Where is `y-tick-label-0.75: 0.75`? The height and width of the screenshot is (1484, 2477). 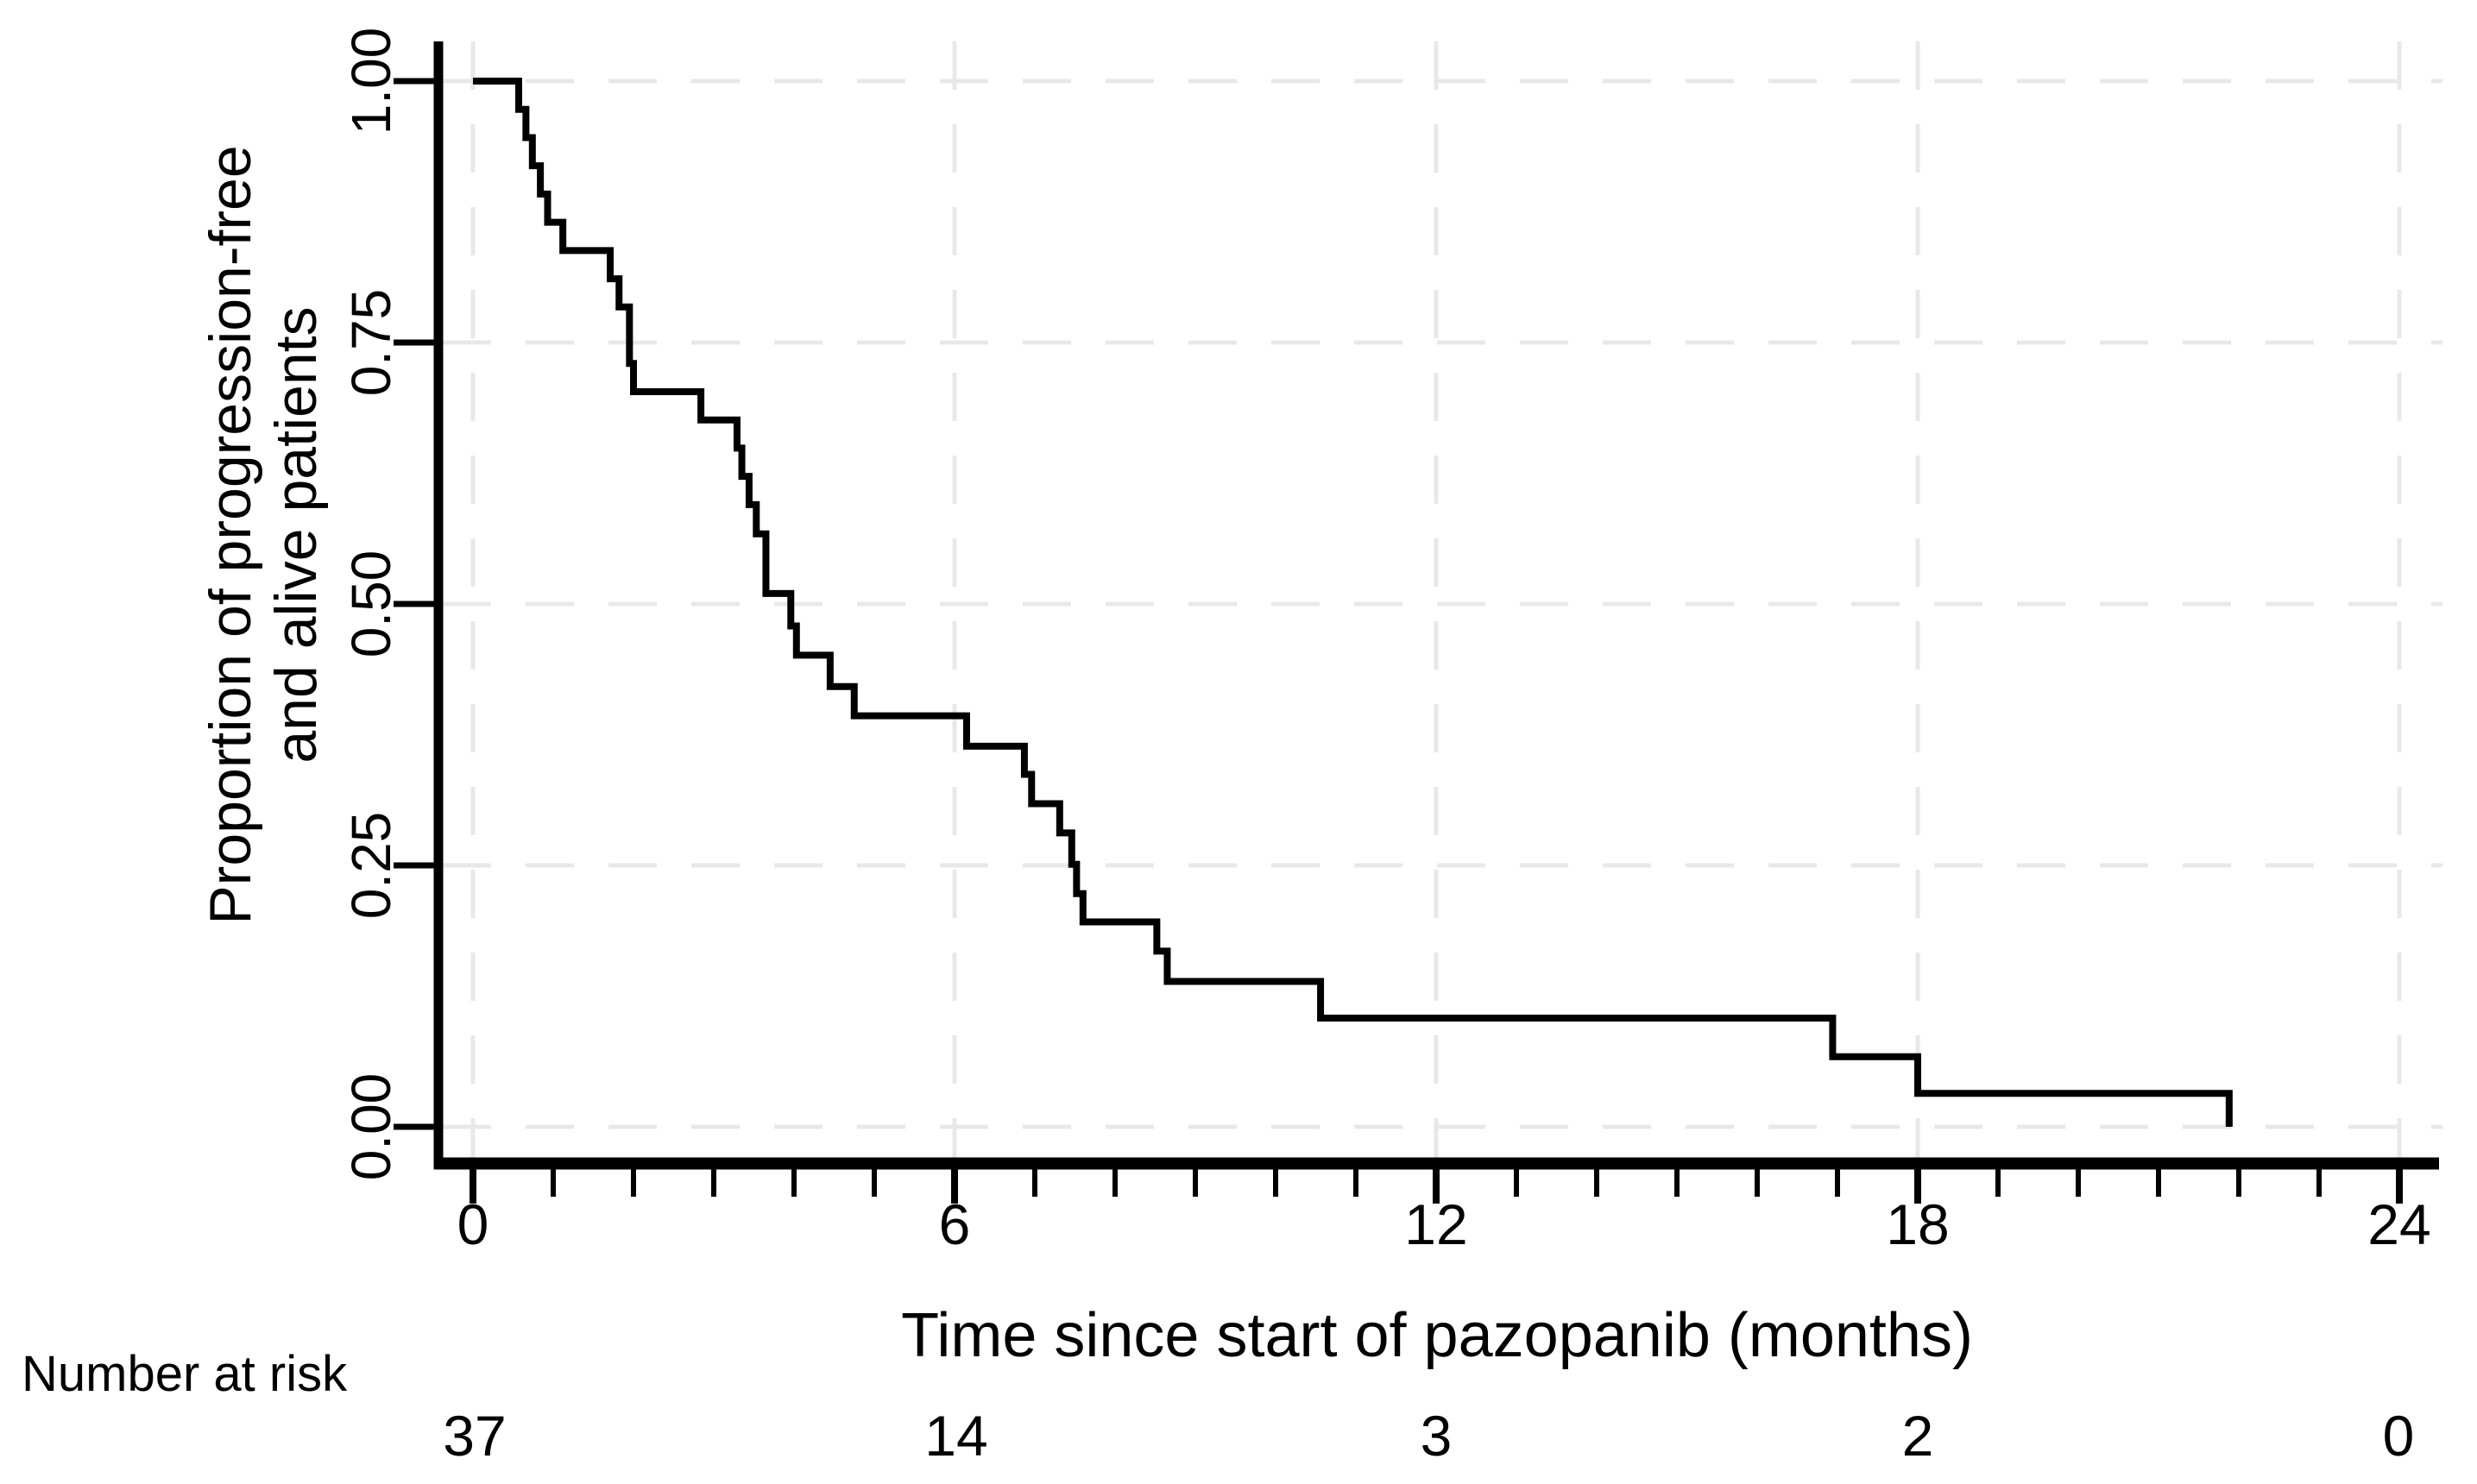
y-tick-label-0.75: 0.75 is located at coordinates (371, 343).